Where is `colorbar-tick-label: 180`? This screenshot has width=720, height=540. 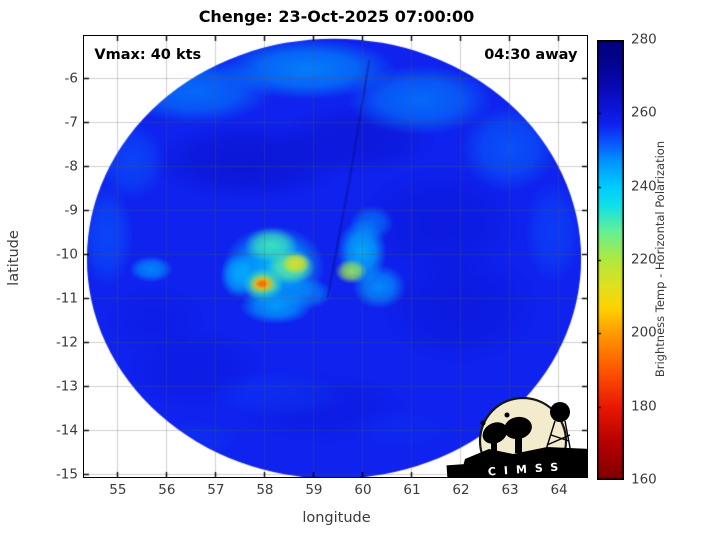
colorbar-tick-label: 180 is located at coordinates (644, 406).